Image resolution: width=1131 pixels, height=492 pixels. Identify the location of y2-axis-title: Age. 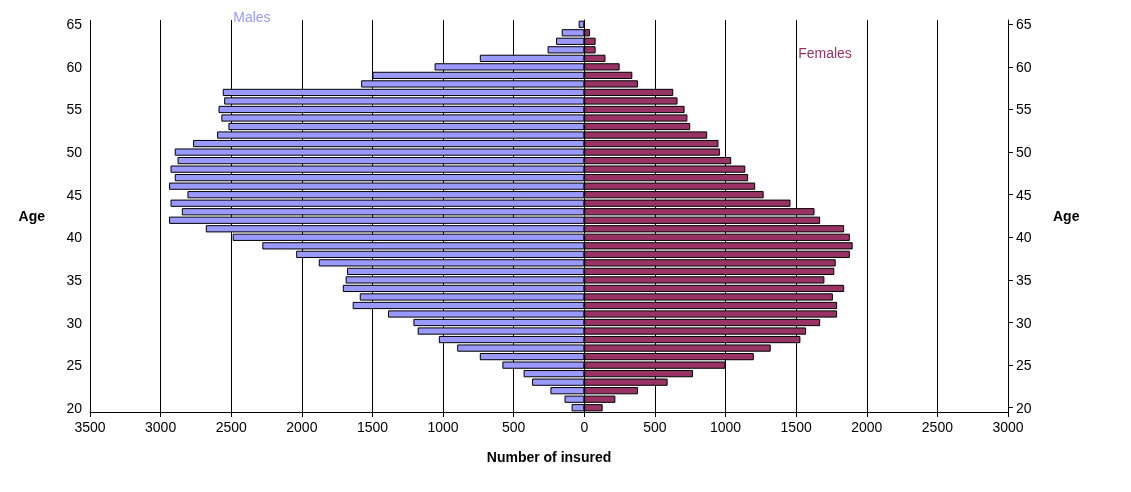
(1066, 216).